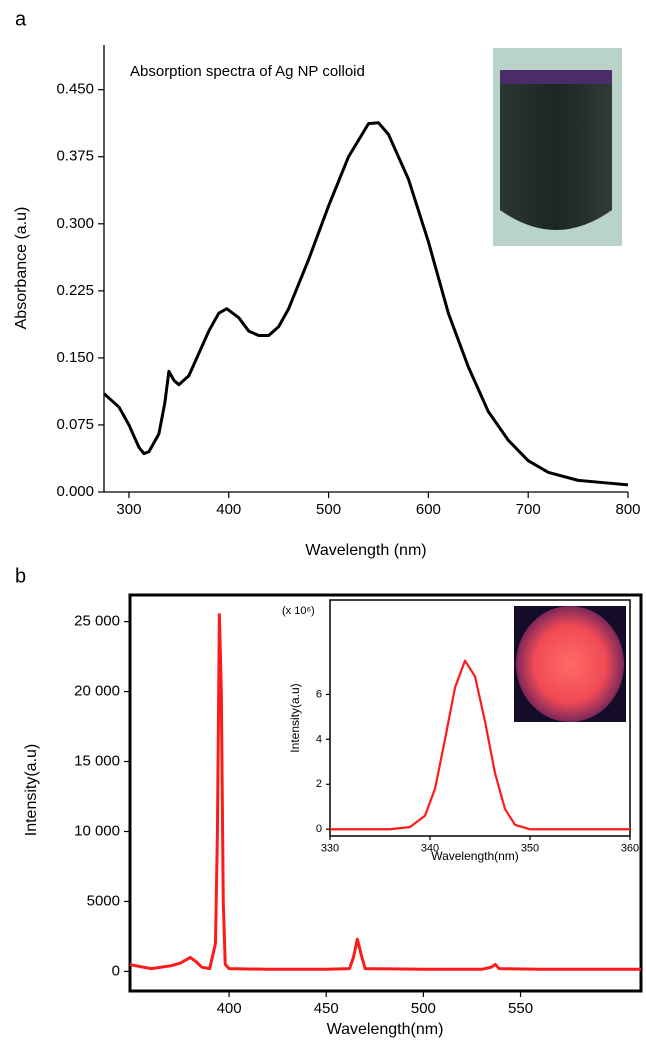 The image size is (646, 1042). Describe the element at coordinates (319, 784) in the screenshot. I see `y-tick-label: 2` at that location.